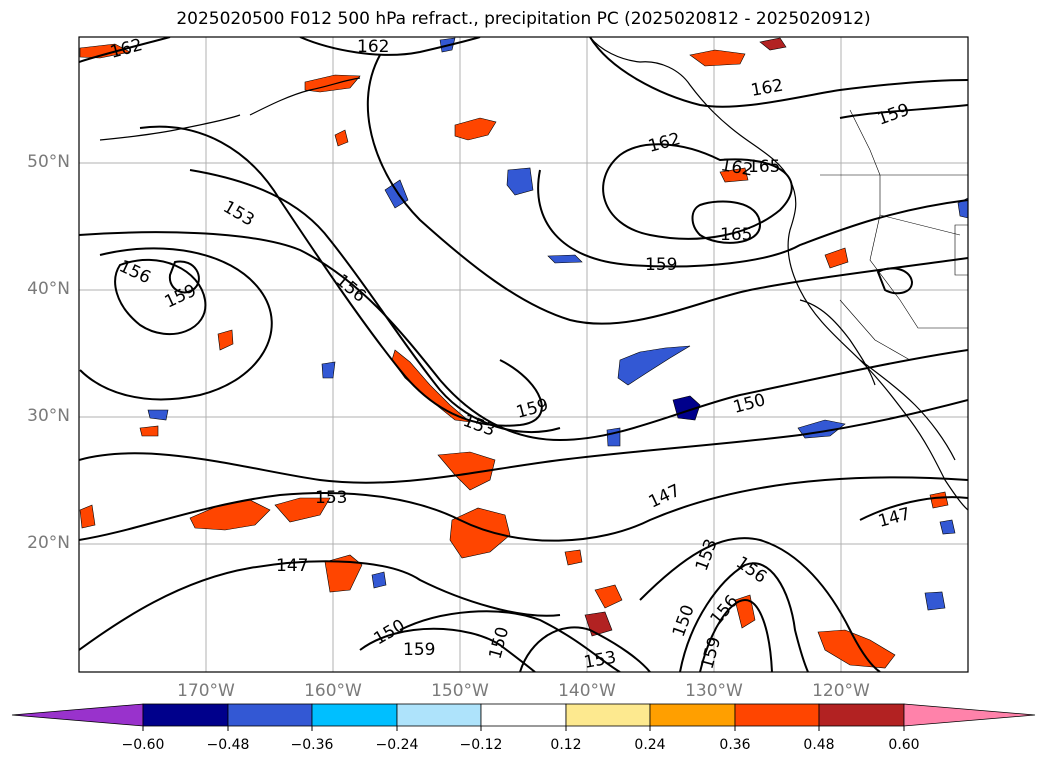 The height and width of the screenshot is (765, 1047). I want to click on contour-label: 159, so click(419, 650).